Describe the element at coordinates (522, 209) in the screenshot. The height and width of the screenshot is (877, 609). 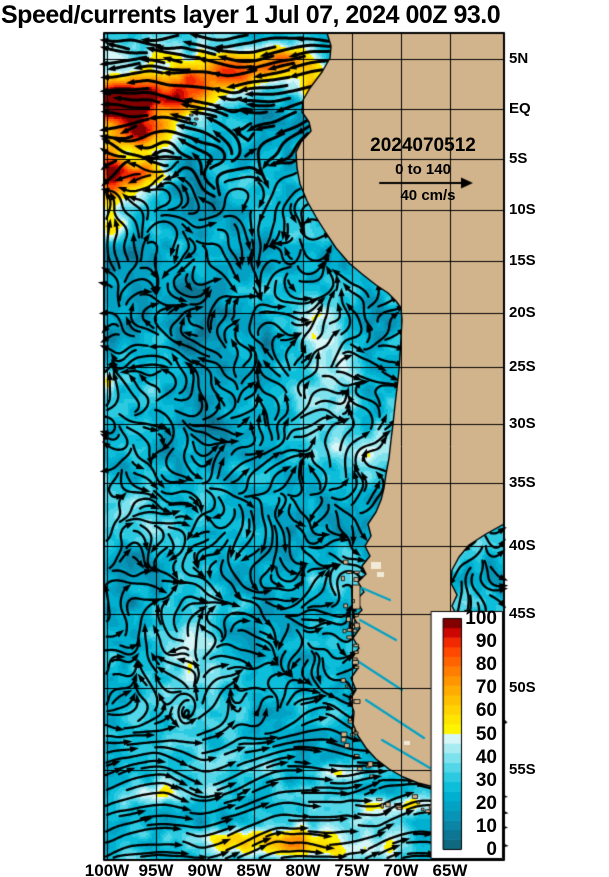
I see `lat-tick-label: 10S` at that location.